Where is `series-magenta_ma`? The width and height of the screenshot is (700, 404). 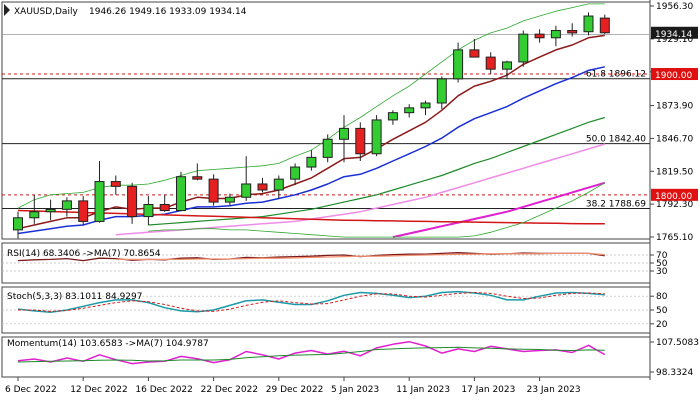 series-magenta_ma is located at coordinates (499, 210).